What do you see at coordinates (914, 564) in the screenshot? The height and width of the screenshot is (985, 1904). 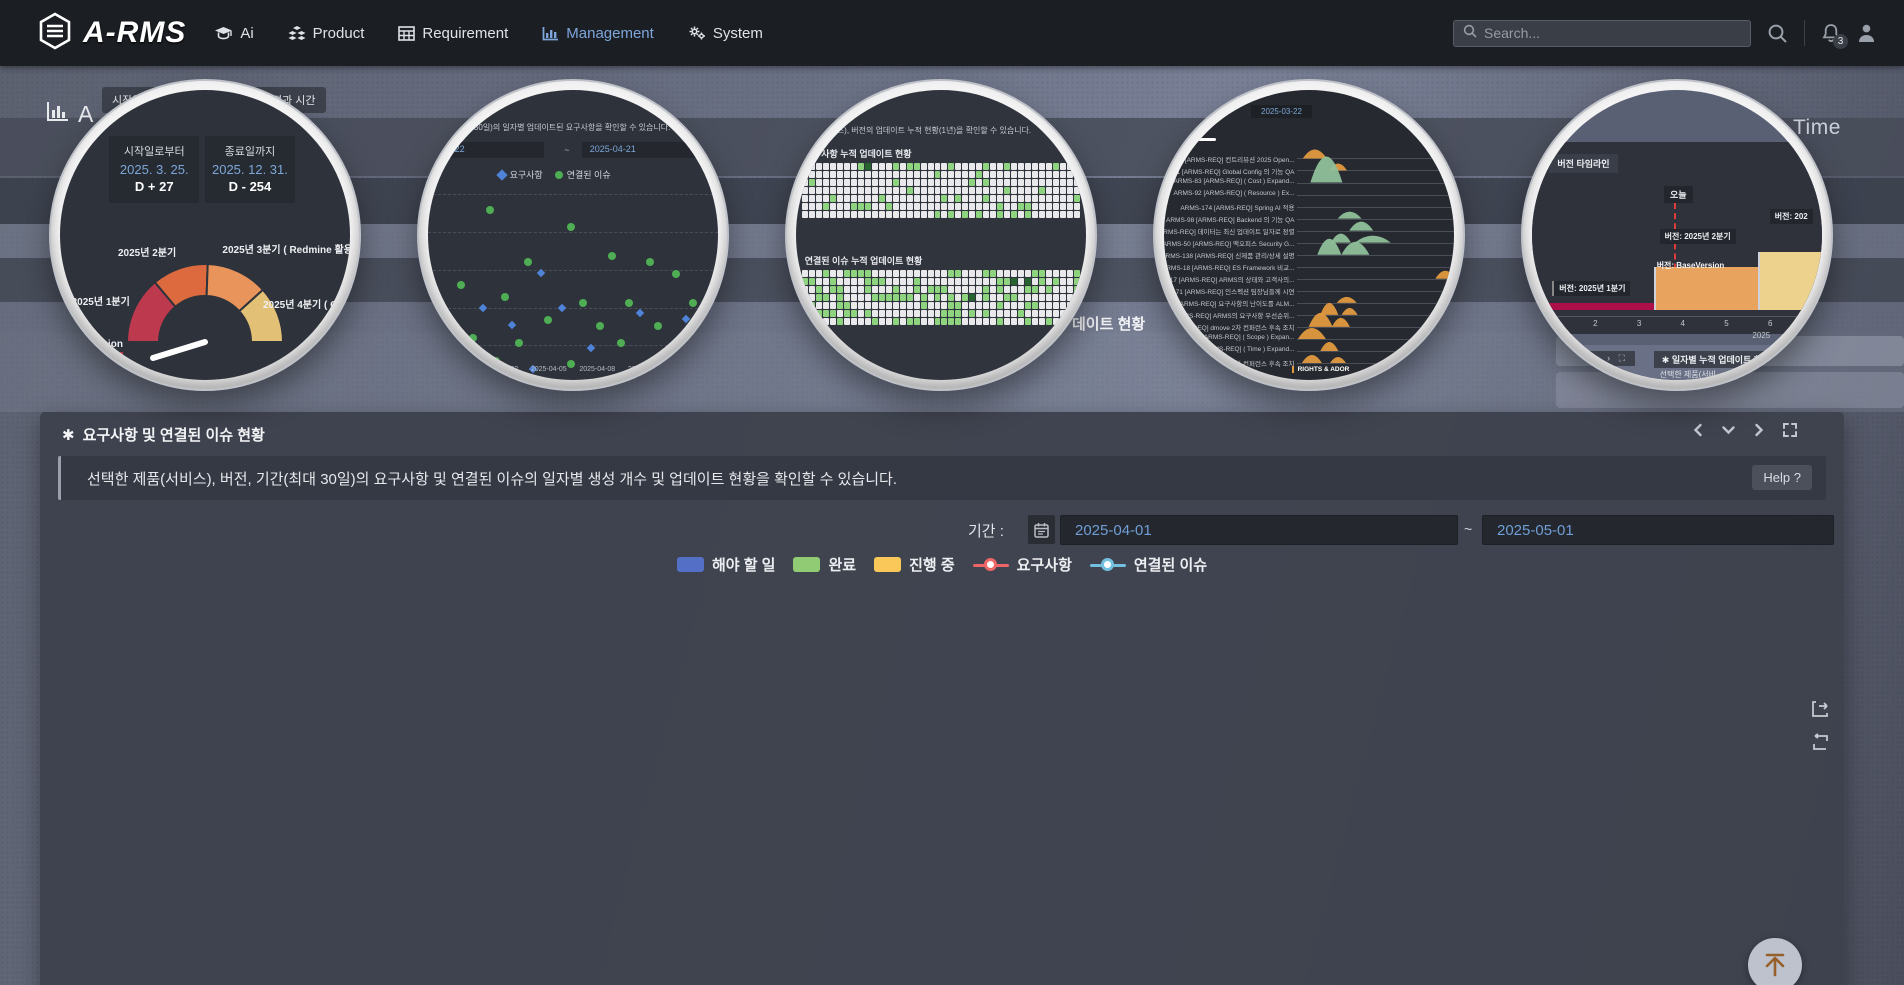 I see `legend-item: 진행 중` at bounding box center [914, 564].